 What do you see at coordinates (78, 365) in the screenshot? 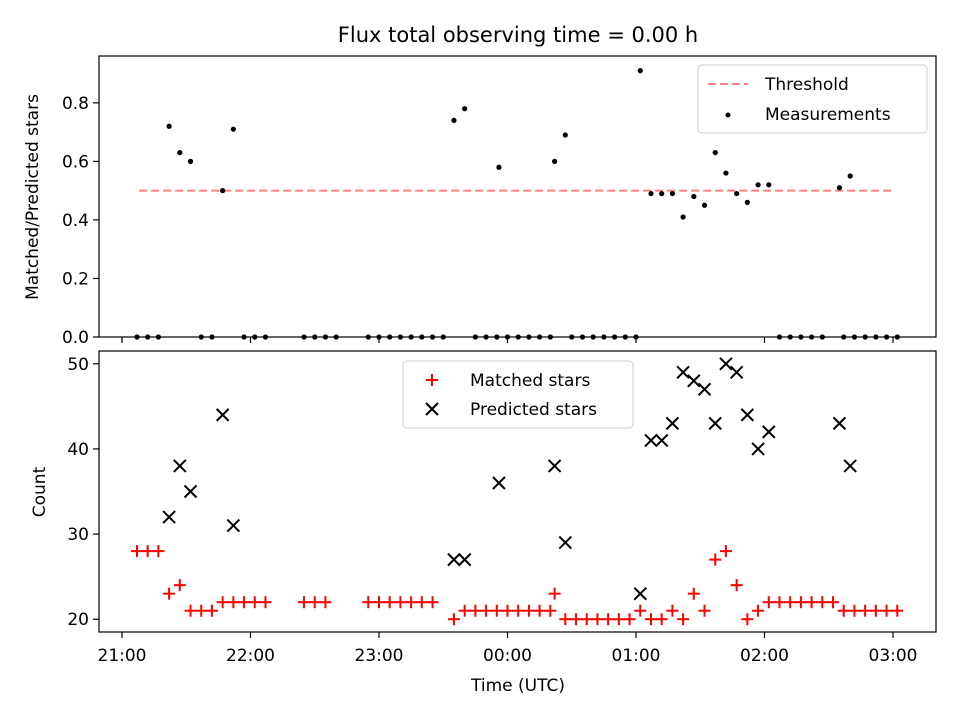
I see `count-ytick-label: 50` at bounding box center [78, 365].